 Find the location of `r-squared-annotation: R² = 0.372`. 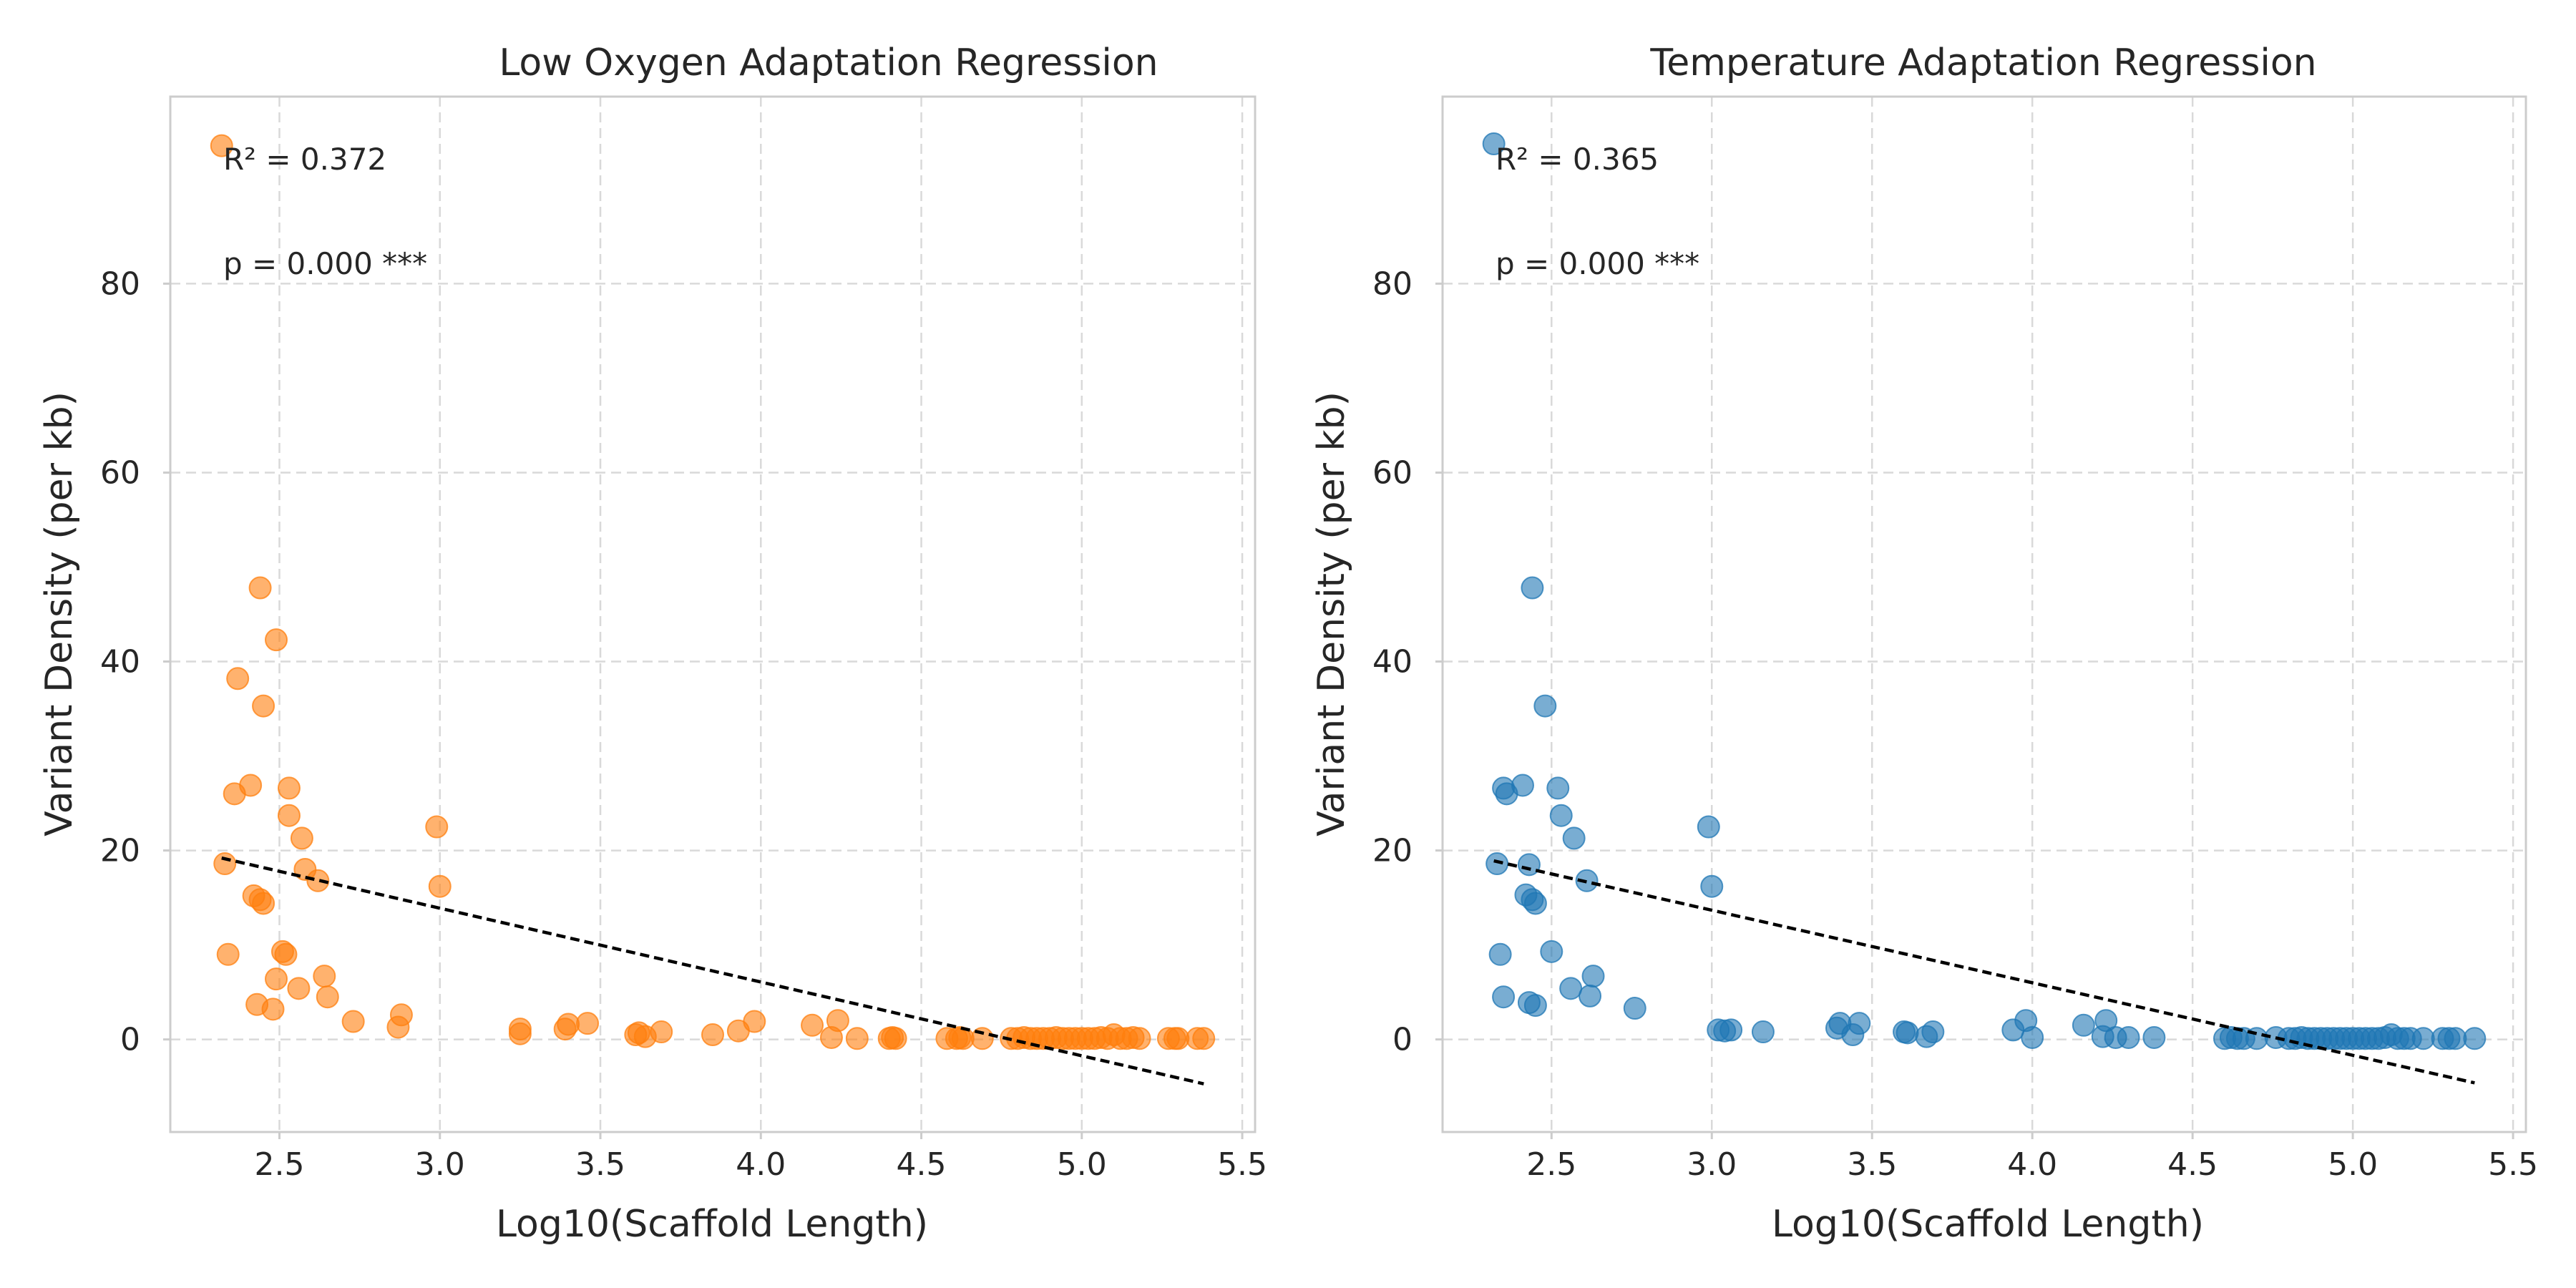

r-squared-annotation: R² = 0.372 is located at coordinates (304, 159).